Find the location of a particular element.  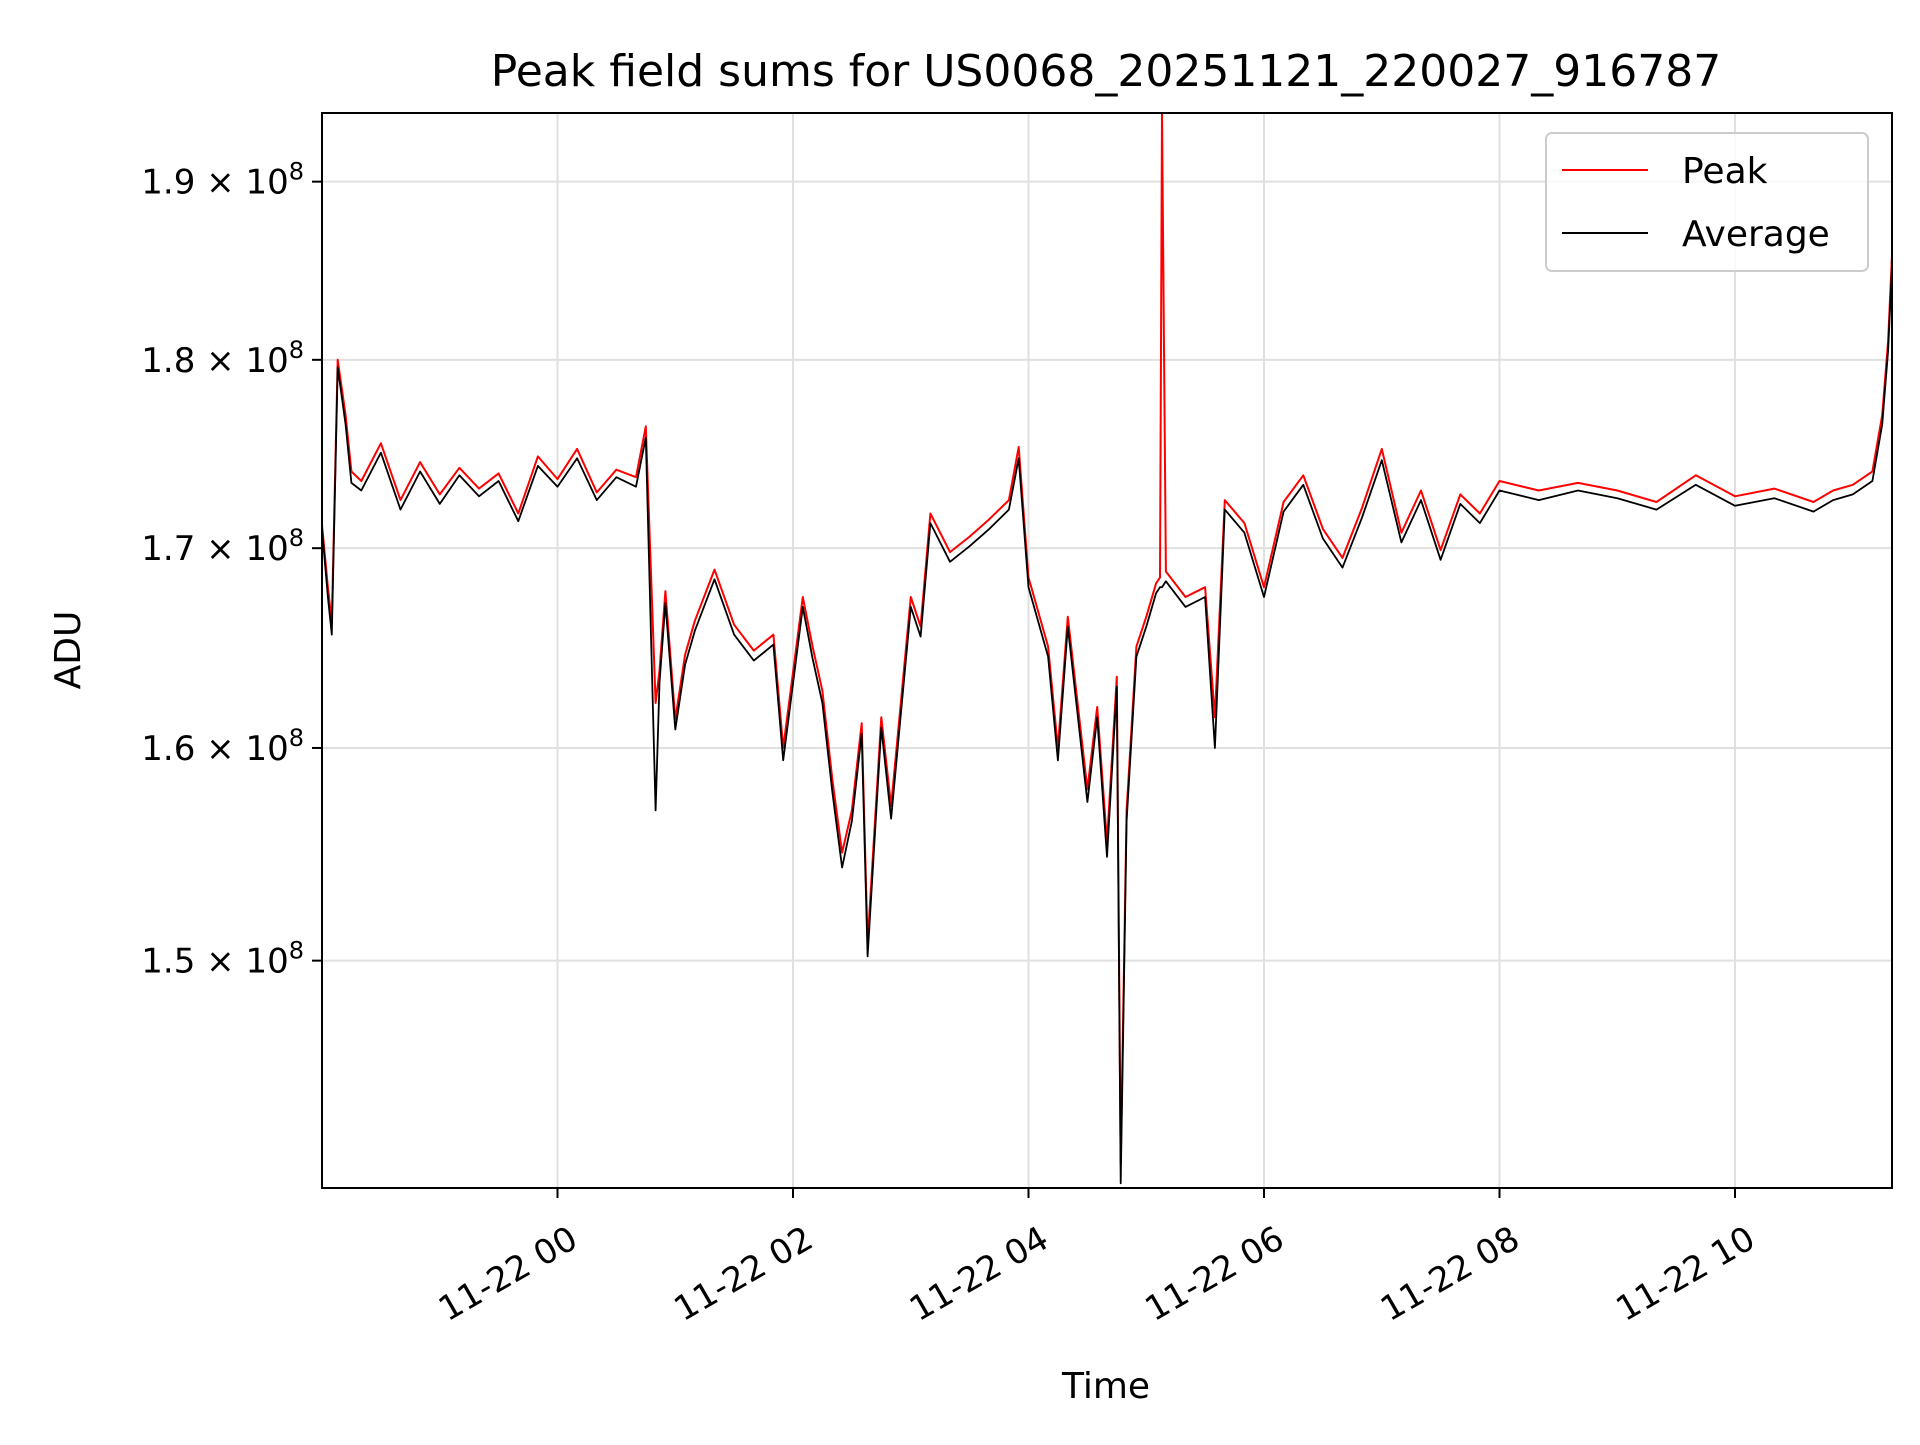

legend: Peak Average is located at coordinates (1707, 202).